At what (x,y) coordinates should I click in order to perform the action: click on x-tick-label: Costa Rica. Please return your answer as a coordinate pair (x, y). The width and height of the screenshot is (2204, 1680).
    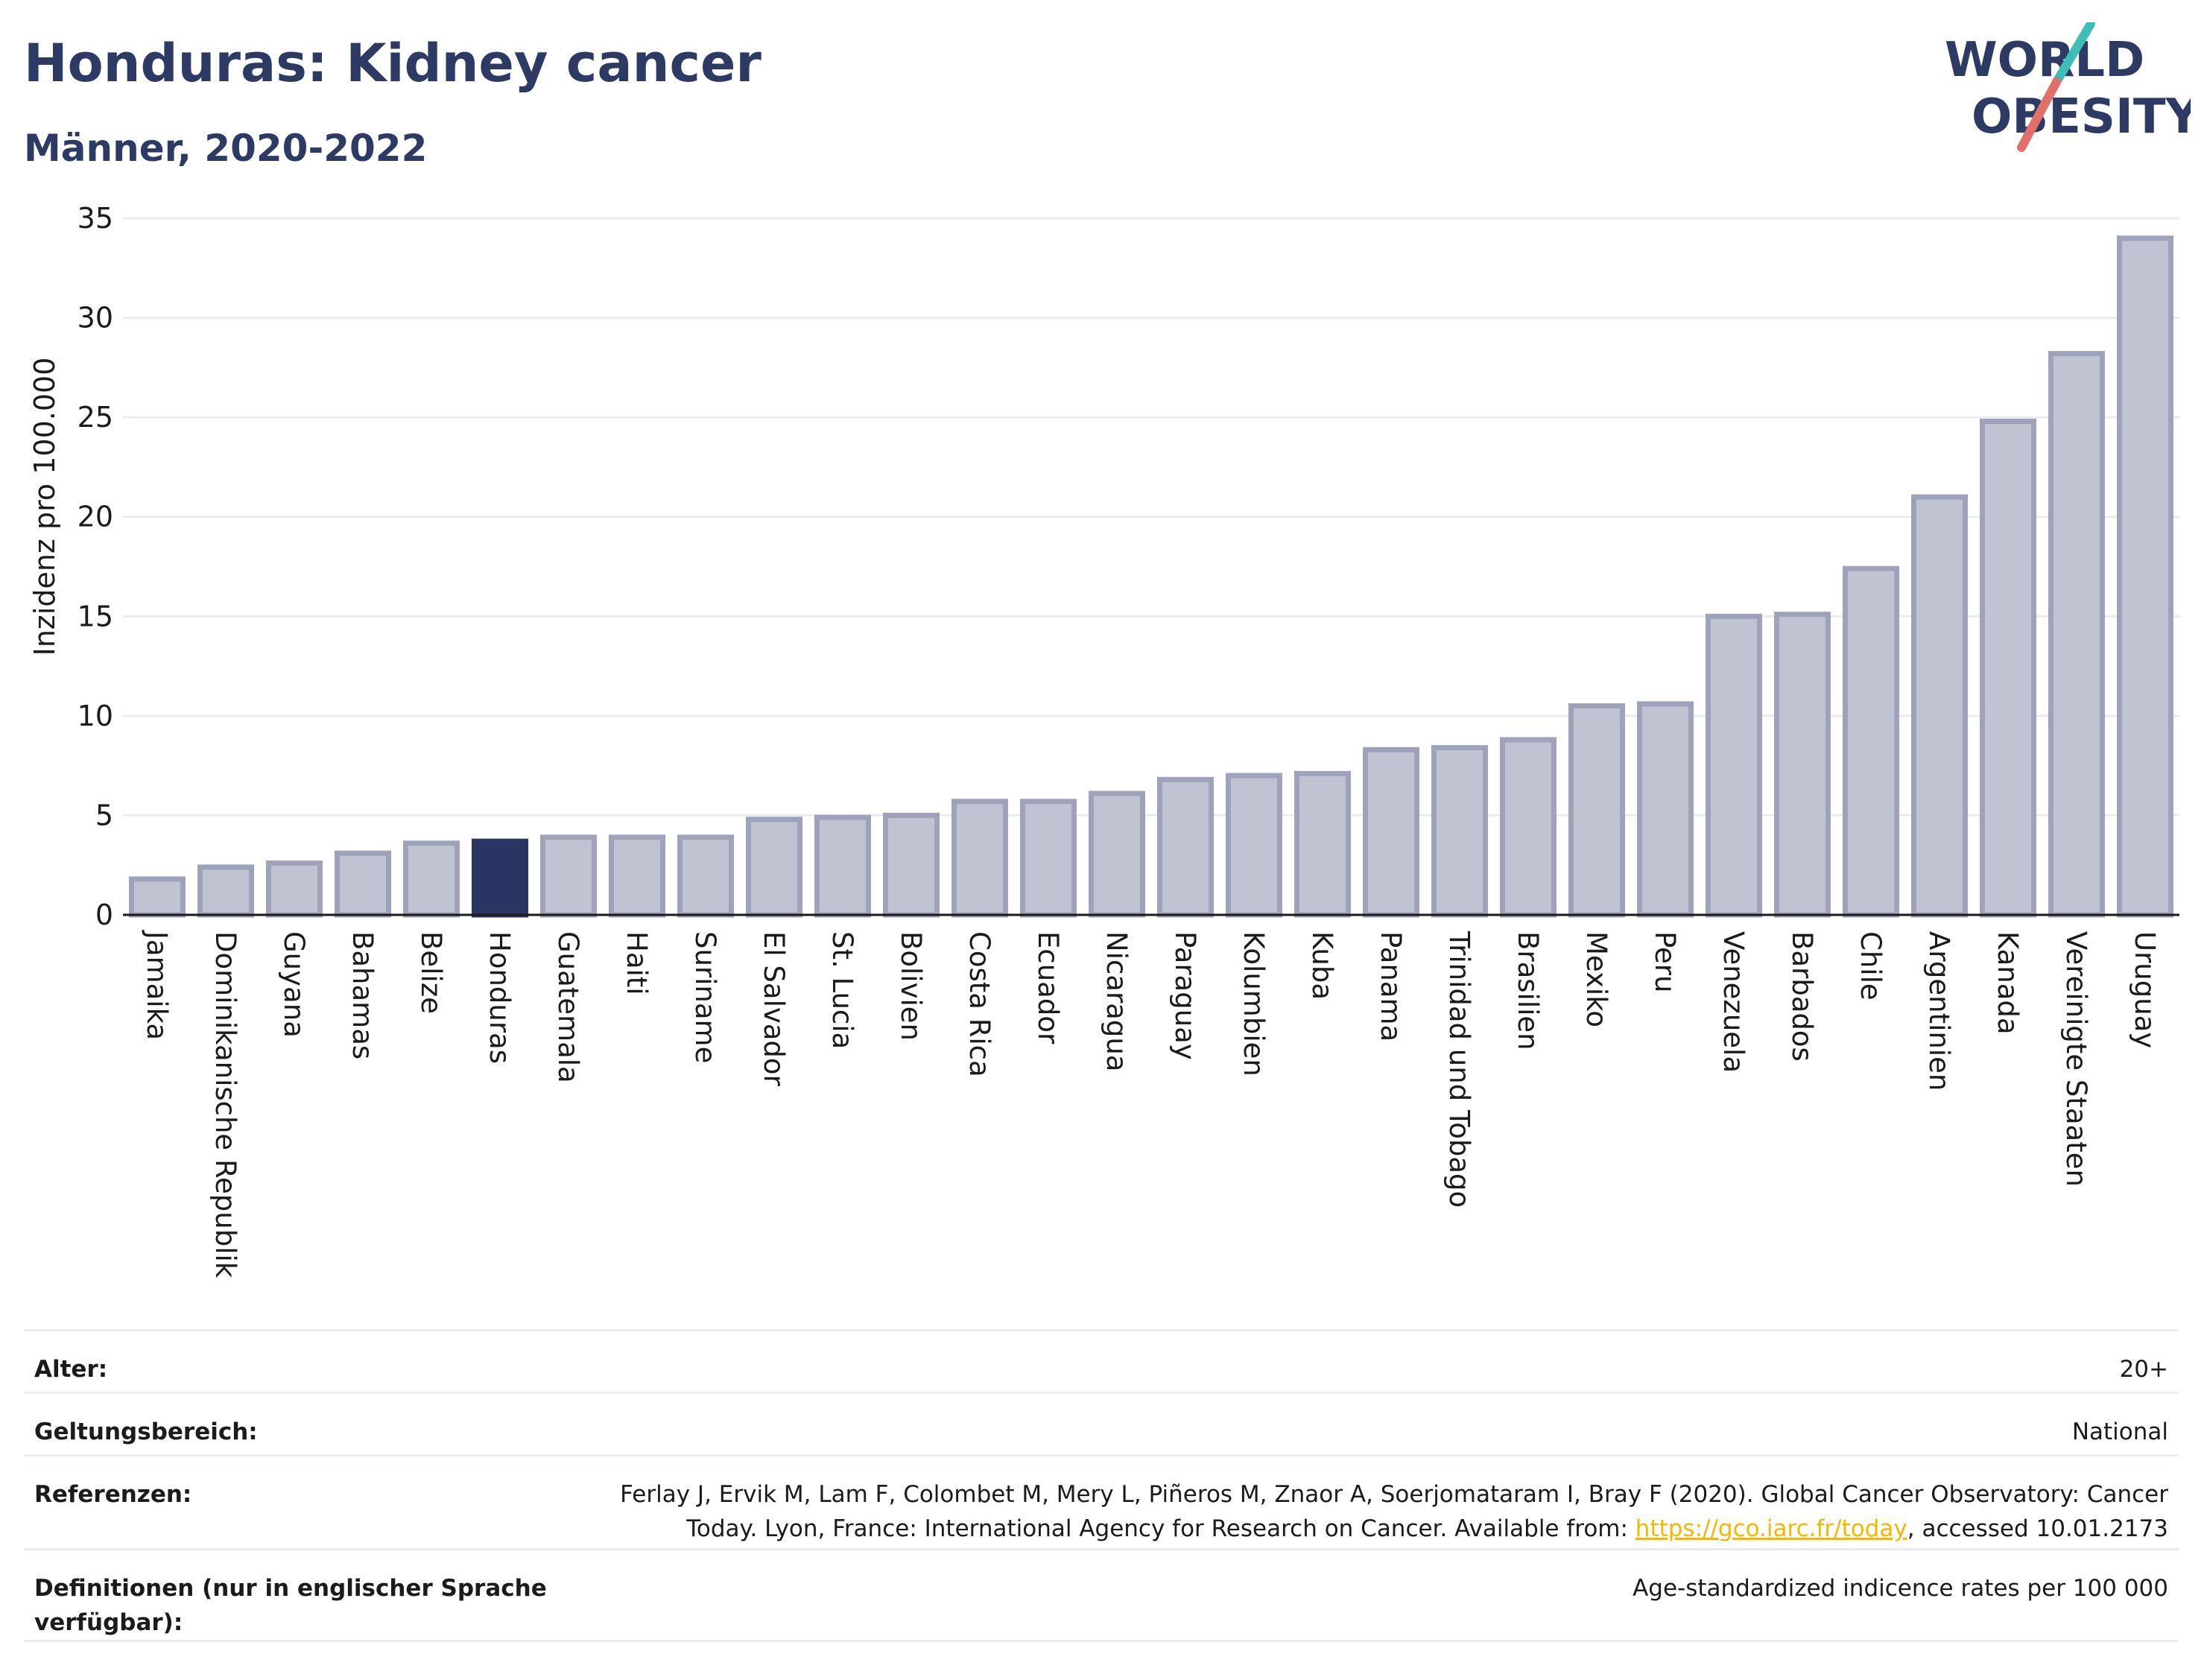
    Looking at the image, I should click on (979, 1004).